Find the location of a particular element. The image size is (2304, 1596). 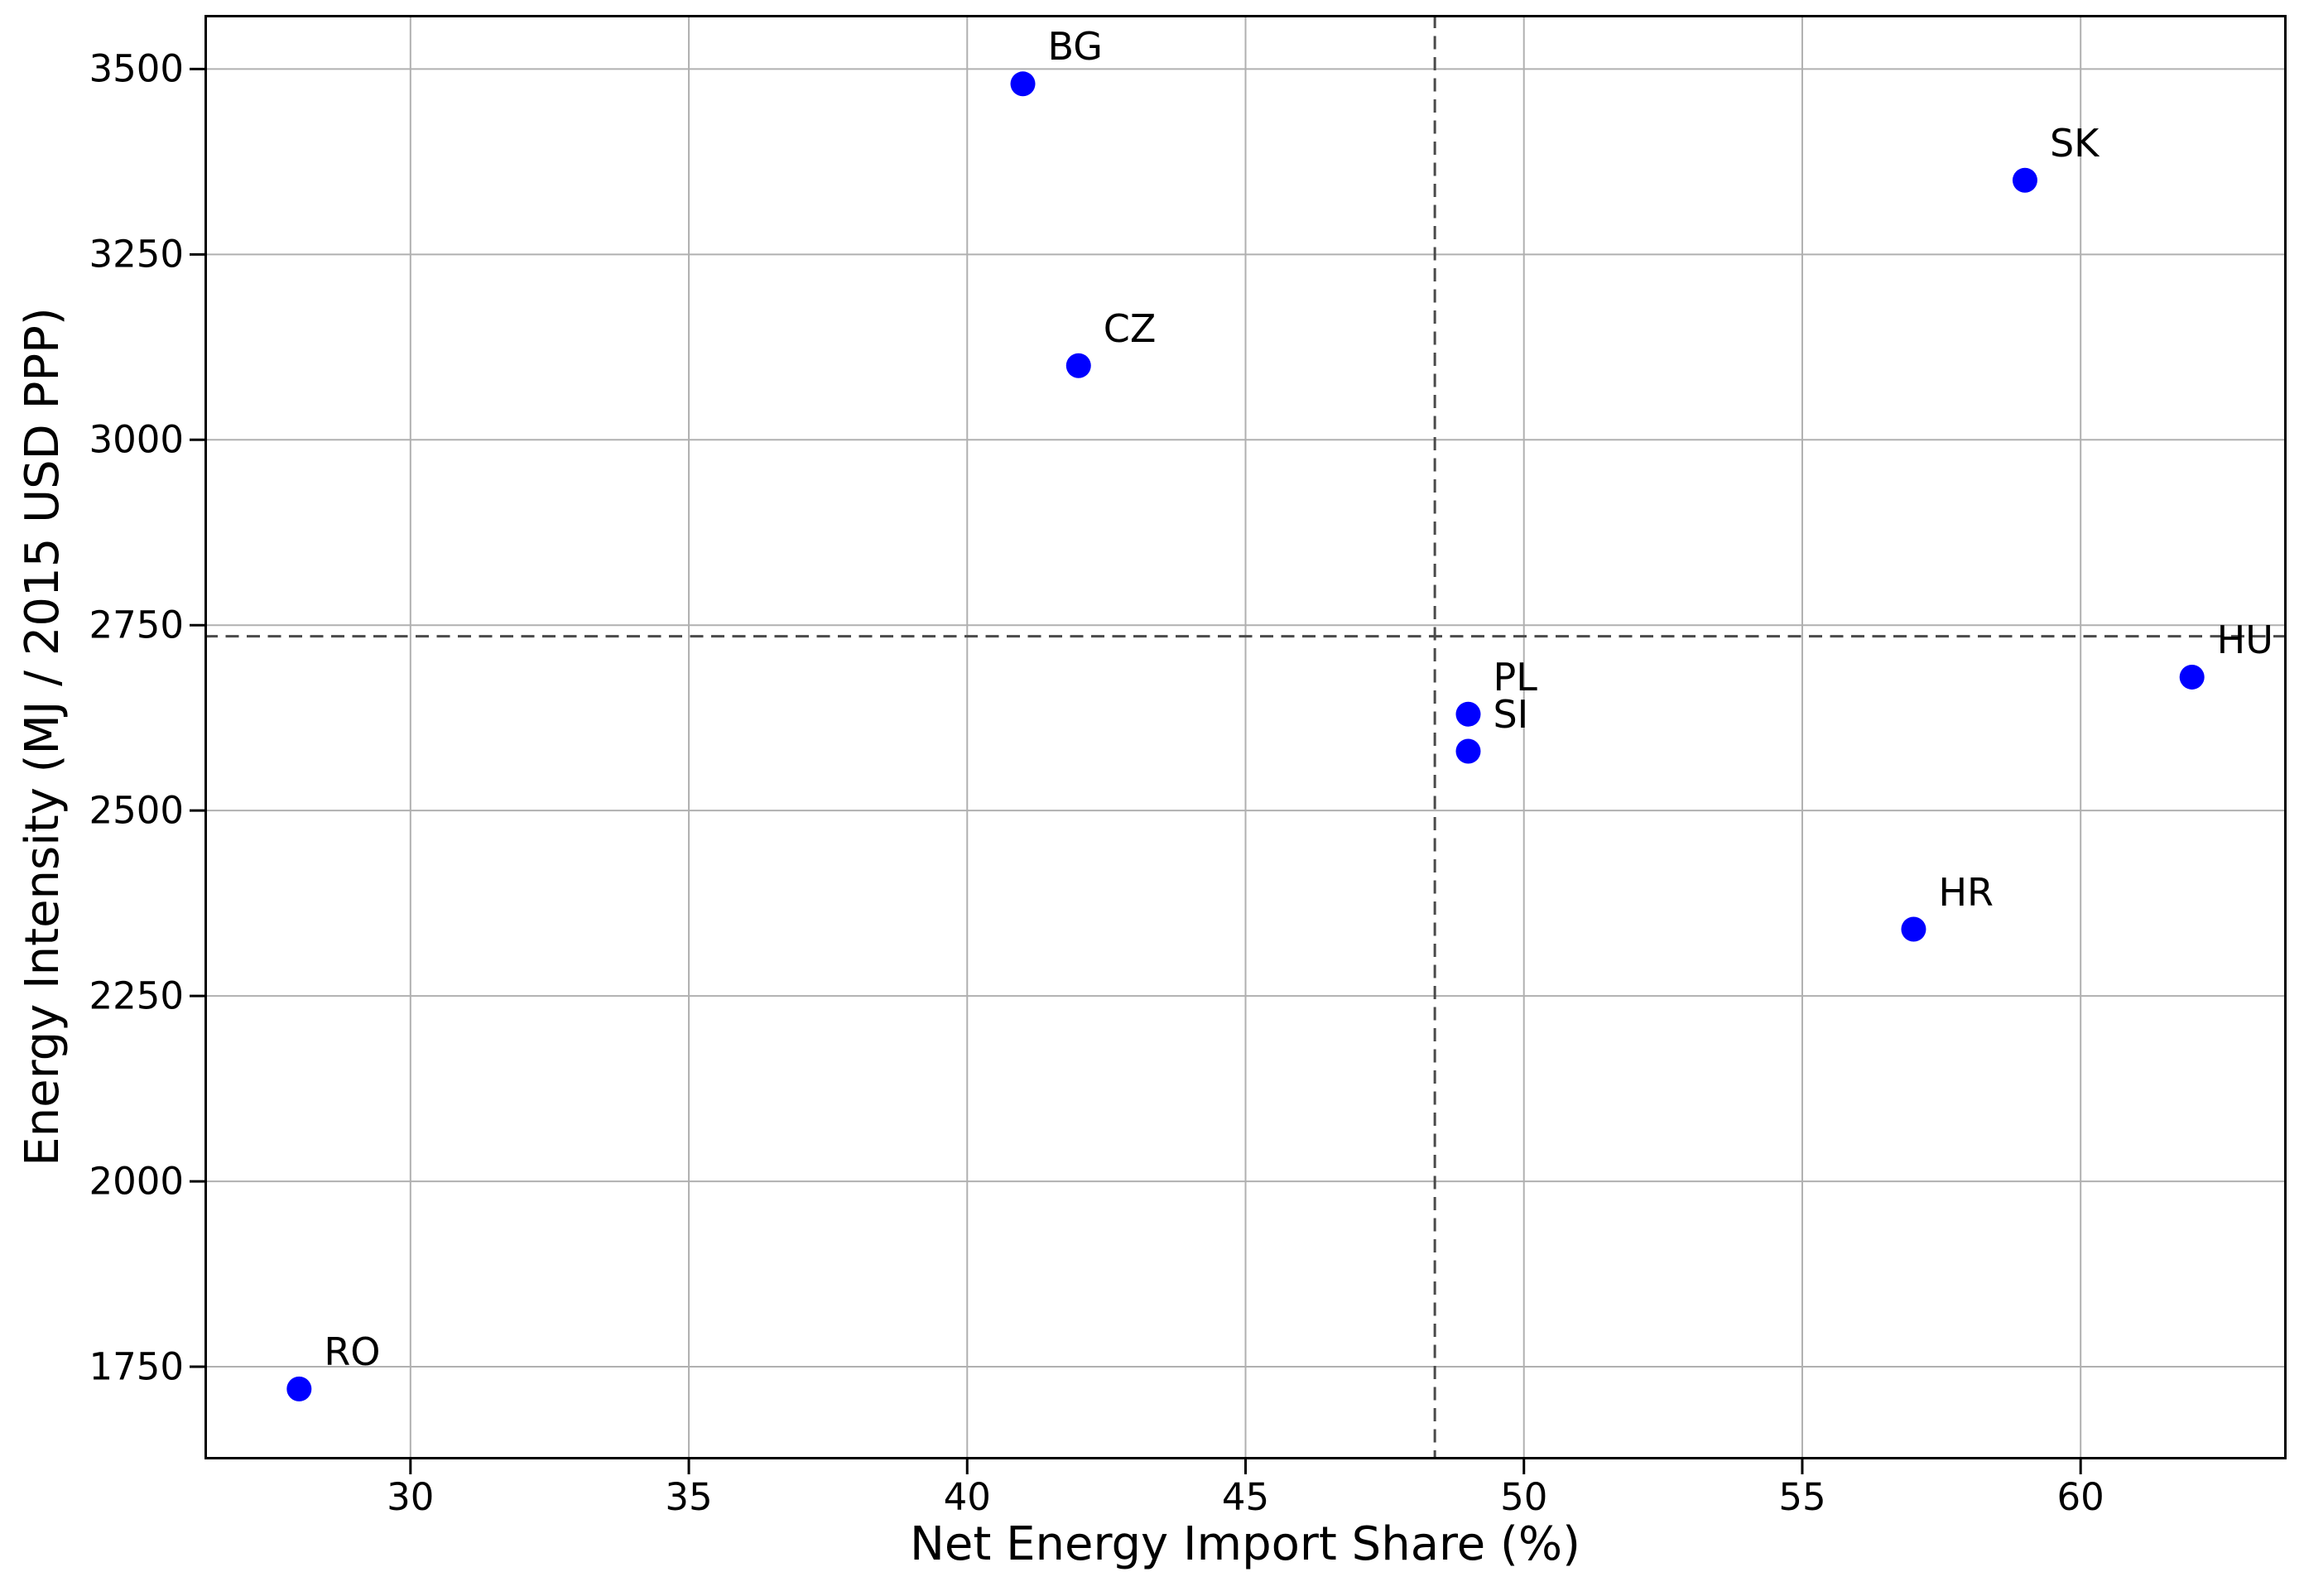

point-label-pl: PL is located at coordinates (1515, 676).